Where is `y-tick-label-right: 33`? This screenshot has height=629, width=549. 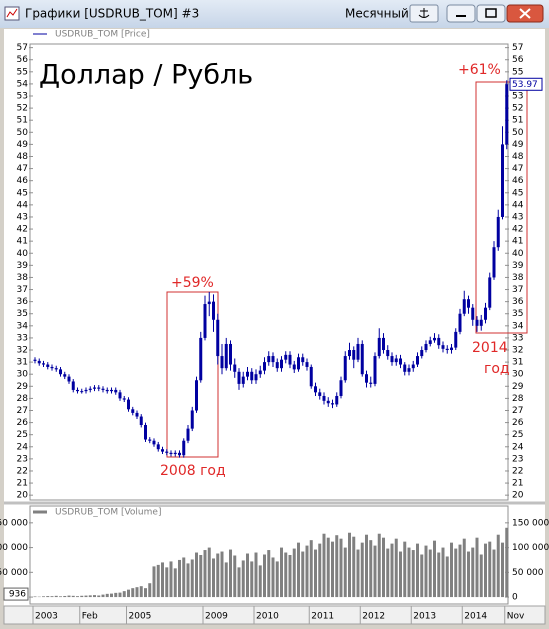
y-tick-label-right: 33 is located at coordinates (517, 338).